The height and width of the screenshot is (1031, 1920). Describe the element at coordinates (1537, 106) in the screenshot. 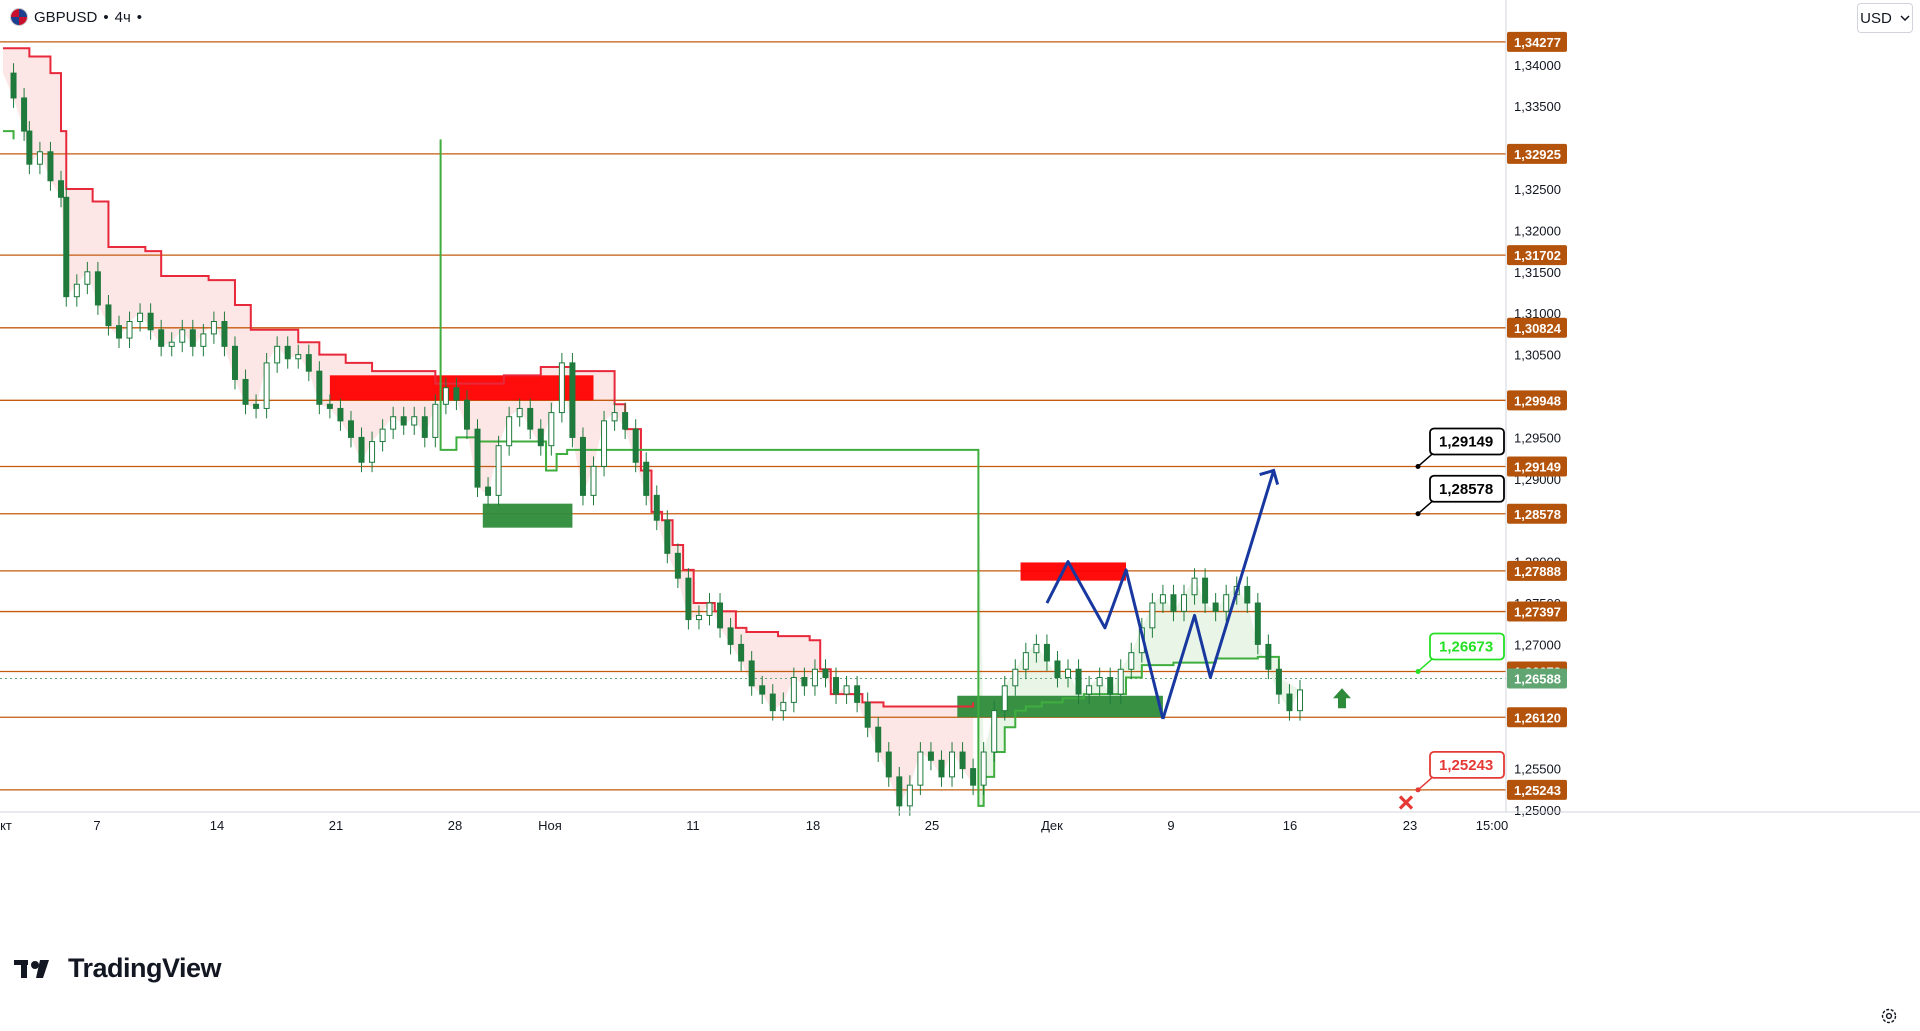

I see `price-tick-label: 1,33500` at that location.